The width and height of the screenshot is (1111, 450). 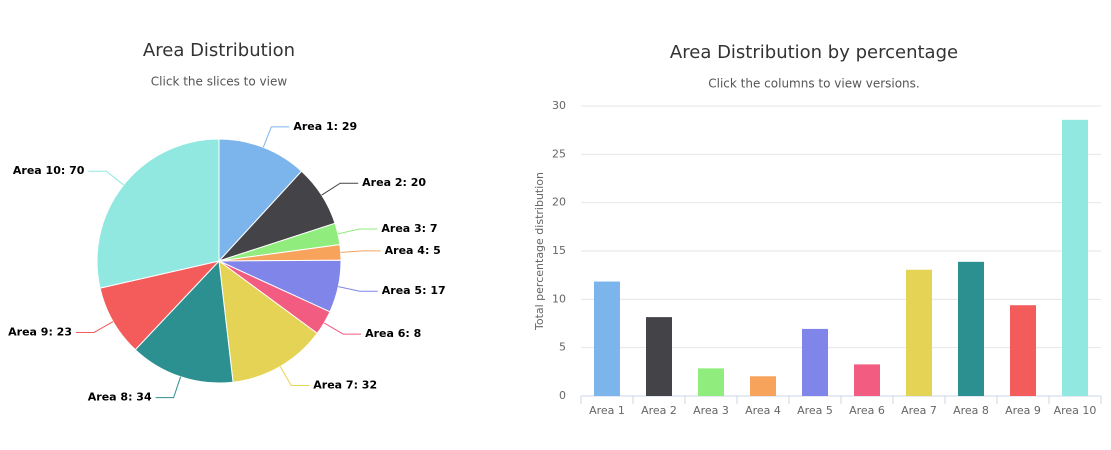 I want to click on x-tick-label: Area 6, so click(x=867, y=410).